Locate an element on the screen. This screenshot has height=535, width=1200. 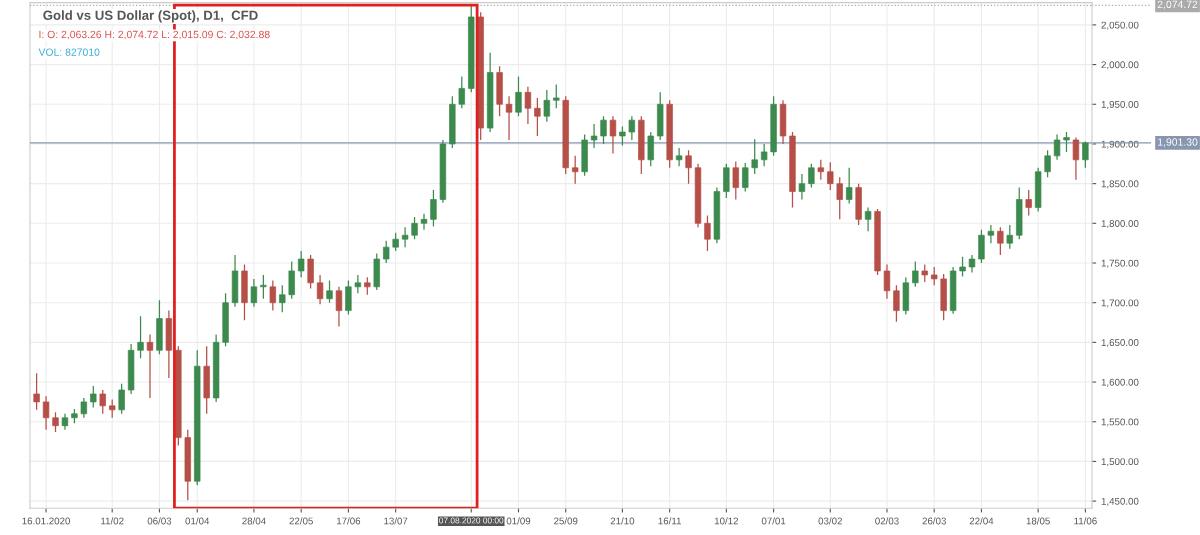
x-tick-label: 07.08.2020 00:00 is located at coordinates (471, 520).